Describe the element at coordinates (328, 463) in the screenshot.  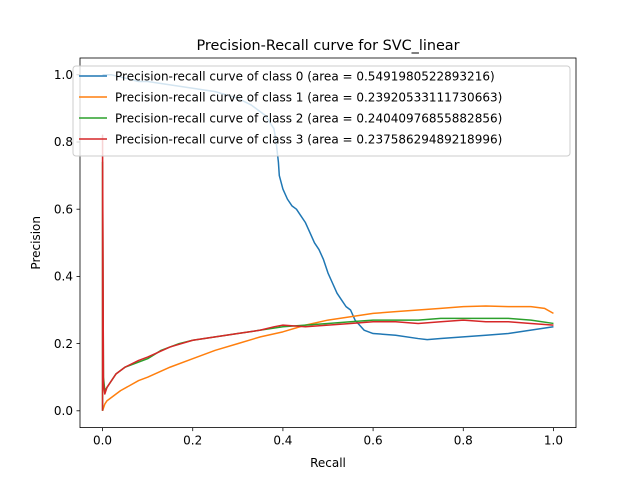
I see `x-axis-label: Recall` at that location.